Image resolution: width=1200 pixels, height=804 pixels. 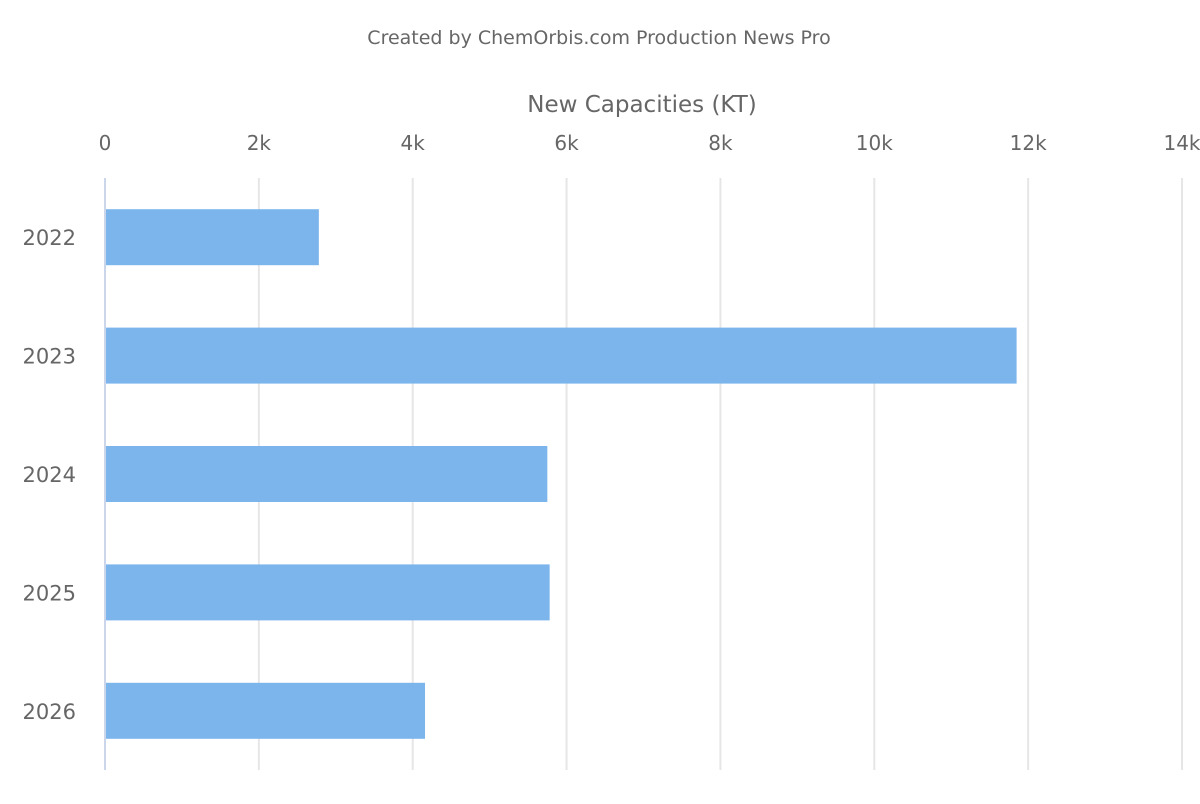 I want to click on x-tick-label: 8k, so click(x=720, y=143).